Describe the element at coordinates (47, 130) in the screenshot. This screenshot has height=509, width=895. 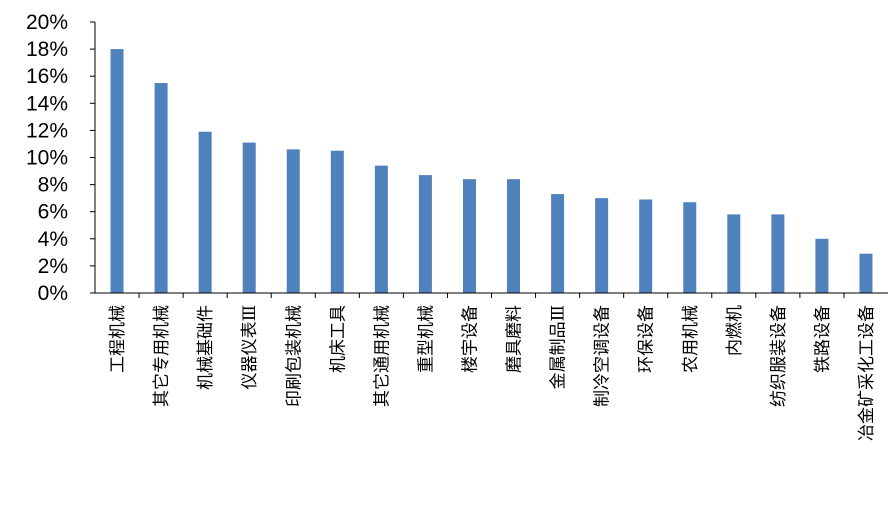
I see `y-tick-label: 12%` at that location.